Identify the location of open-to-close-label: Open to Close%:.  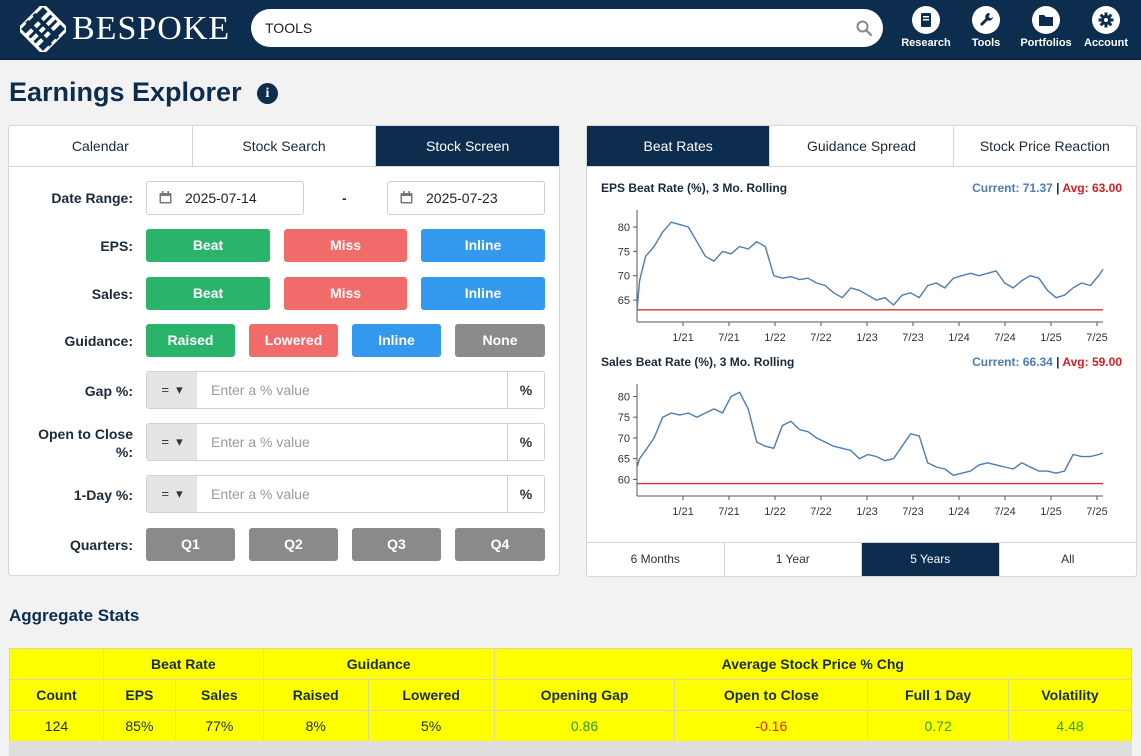
(85, 443).